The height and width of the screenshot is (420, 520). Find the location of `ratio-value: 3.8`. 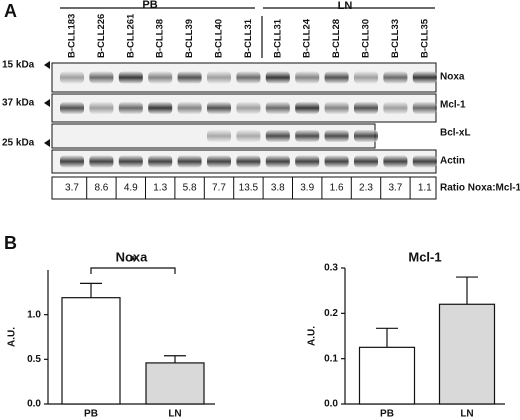

ratio-value: 3.8 is located at coordinates (278, 188).